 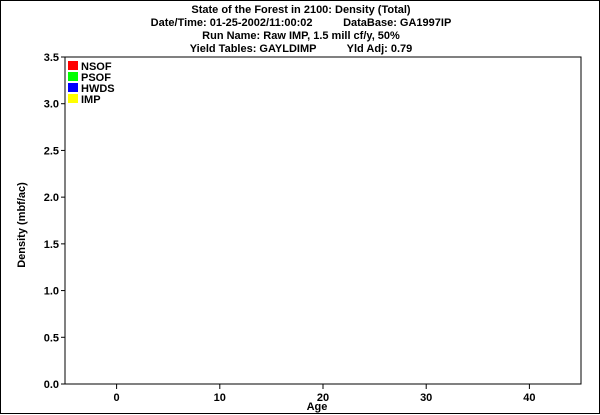 What do you see at coordinates (98, 89) in the screenshot?
I see `legend-label-hwds: HWDS` at bounding box center [98, 89].